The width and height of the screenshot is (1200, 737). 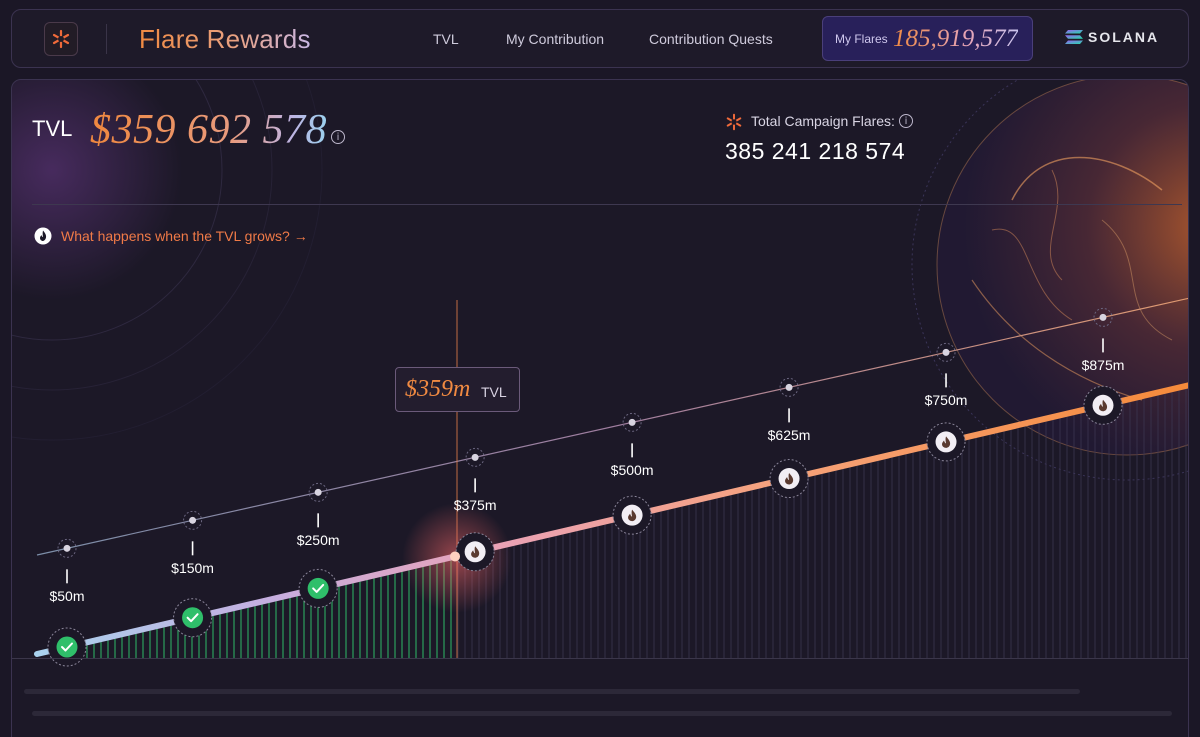 What do you see at coordinates (1074, 37) in the screenshot?
I see `solana-logo-icon` at bounding box center [1074, 37].